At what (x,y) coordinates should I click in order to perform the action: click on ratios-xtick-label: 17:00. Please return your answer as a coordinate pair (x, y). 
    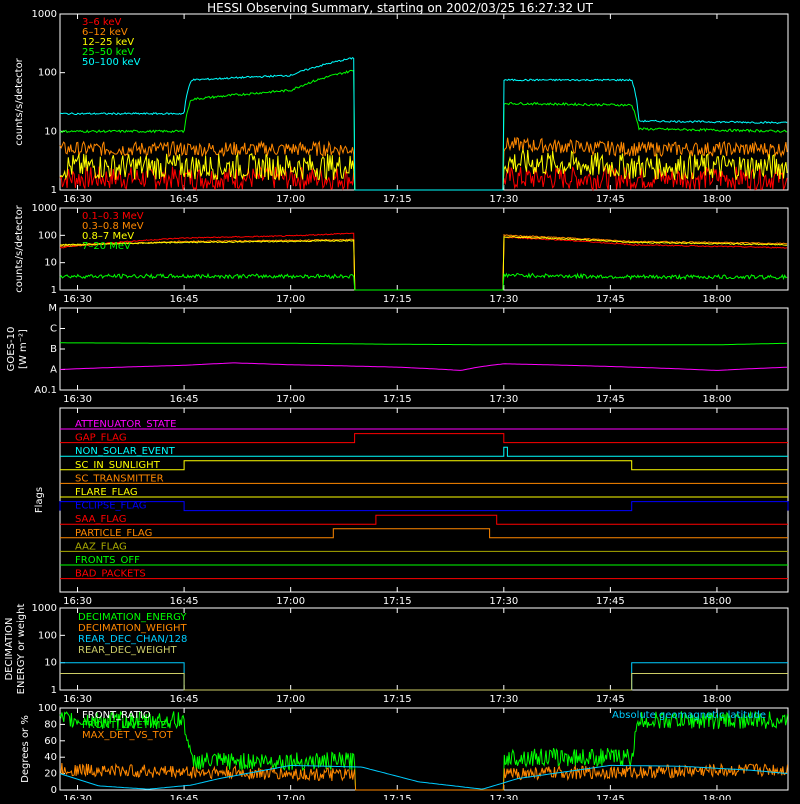
    Looking at the image, I should click on (290, 797).